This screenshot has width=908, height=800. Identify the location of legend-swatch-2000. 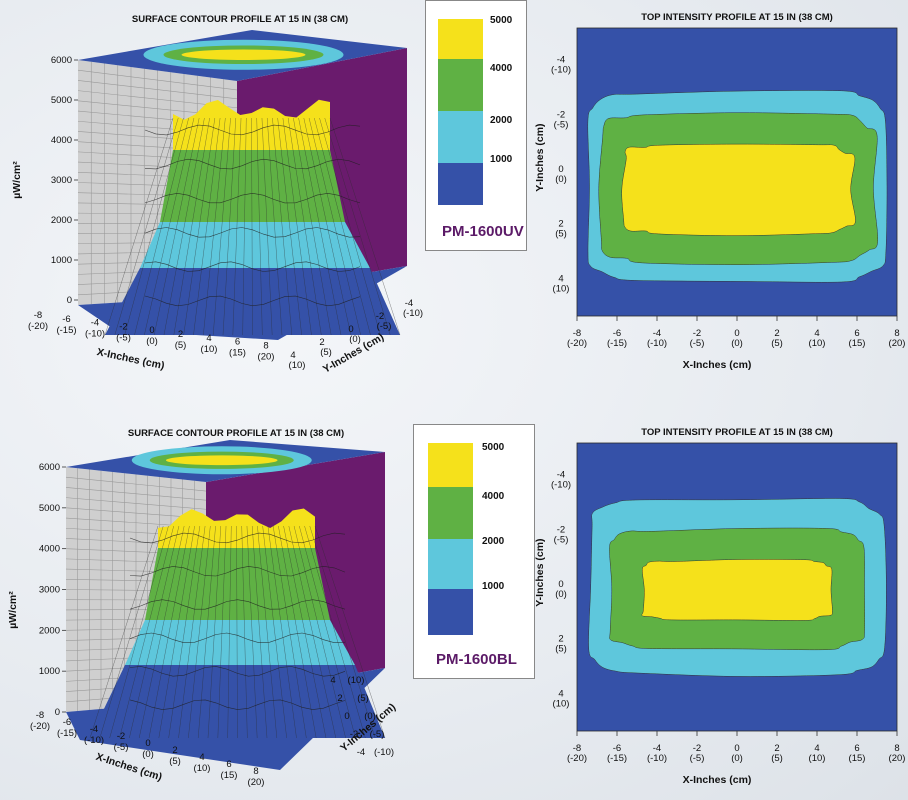
(460, 137).